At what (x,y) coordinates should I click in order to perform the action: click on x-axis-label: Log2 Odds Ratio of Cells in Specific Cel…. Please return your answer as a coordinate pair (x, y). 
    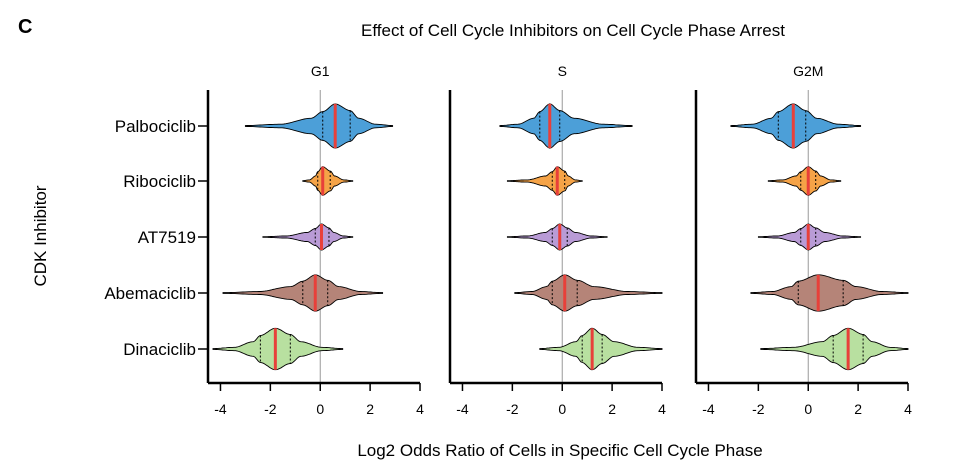
    Looking at the image, I should click on (559, 450).